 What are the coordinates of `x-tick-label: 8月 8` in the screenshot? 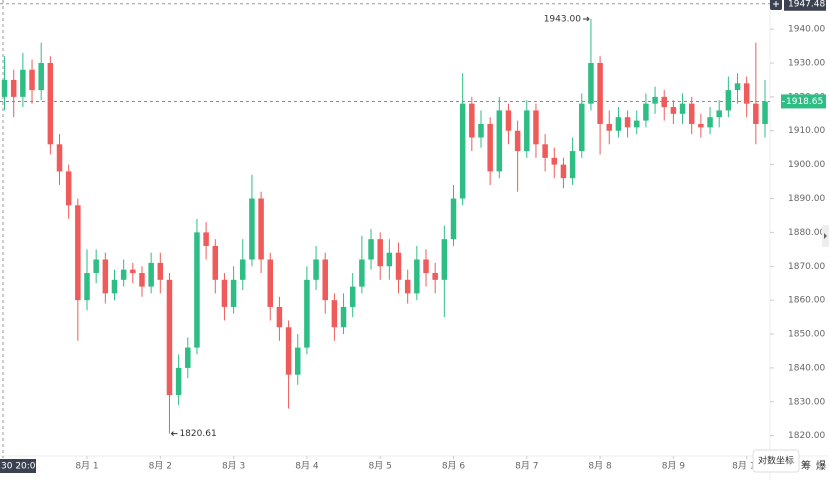 It's located at (600, 466).